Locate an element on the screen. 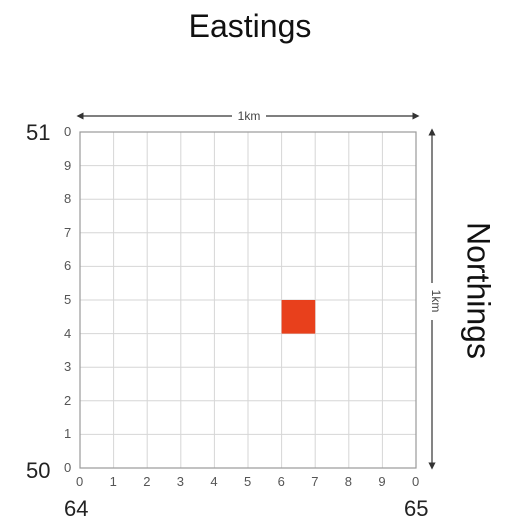 This screenshot has height=522, width=532. x-tick-label: 2 is located at coordinates (147, 481).